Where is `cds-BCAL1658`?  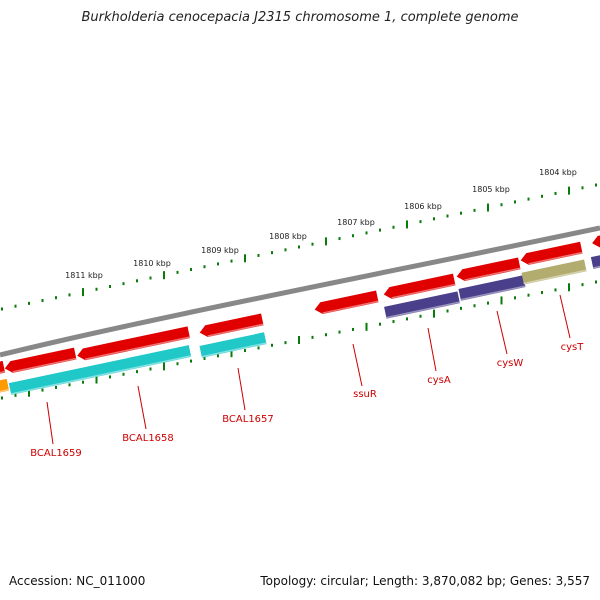
cds-BCAL1658 is located at coordinates (134, 343).